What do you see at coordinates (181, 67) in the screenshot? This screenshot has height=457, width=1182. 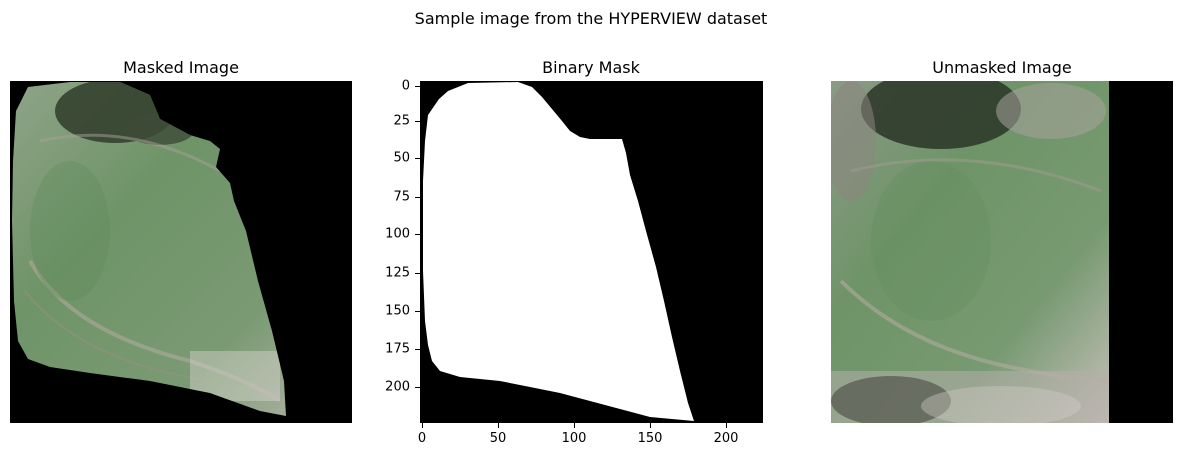 I see `masked-image-title: Masked Image` at bounding box center [181, 67].